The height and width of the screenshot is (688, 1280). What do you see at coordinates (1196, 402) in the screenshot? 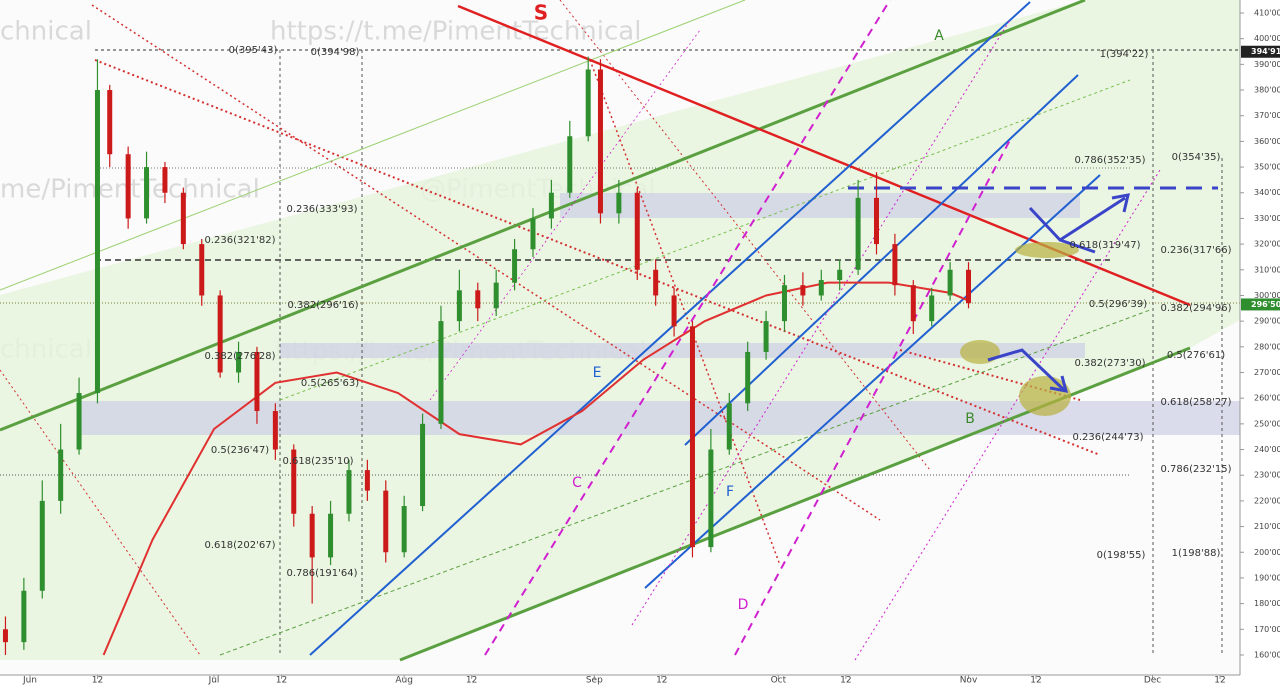
I see `fib-label: 0.618(258'27)` at bounding box center [1196, 402].